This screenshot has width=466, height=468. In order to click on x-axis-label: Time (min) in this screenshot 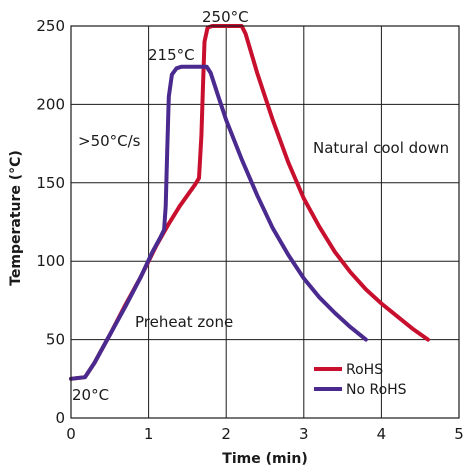, I will do `click(264, 459)`.